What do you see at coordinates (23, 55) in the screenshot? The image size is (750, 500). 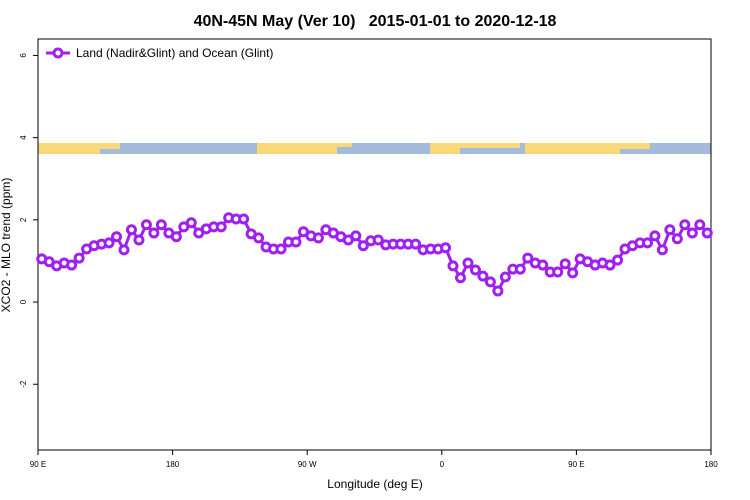 I see `y-tick-label: 6` at bounding box center [23, 55].